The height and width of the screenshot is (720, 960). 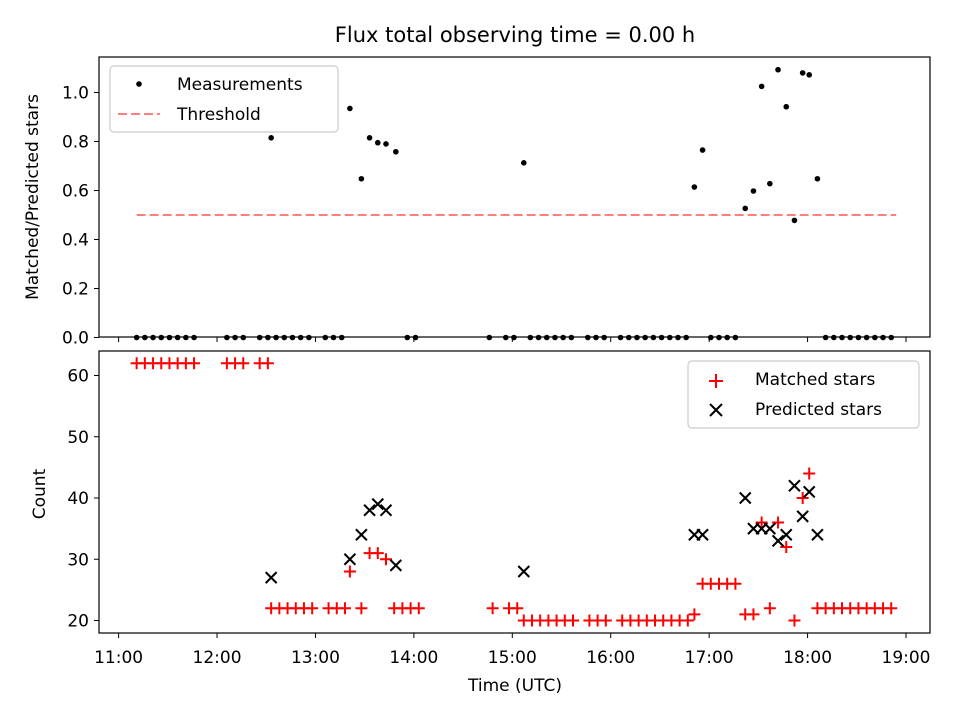 I want to click on legend-measurements-label: Measurements, so click(x=240, y=85).